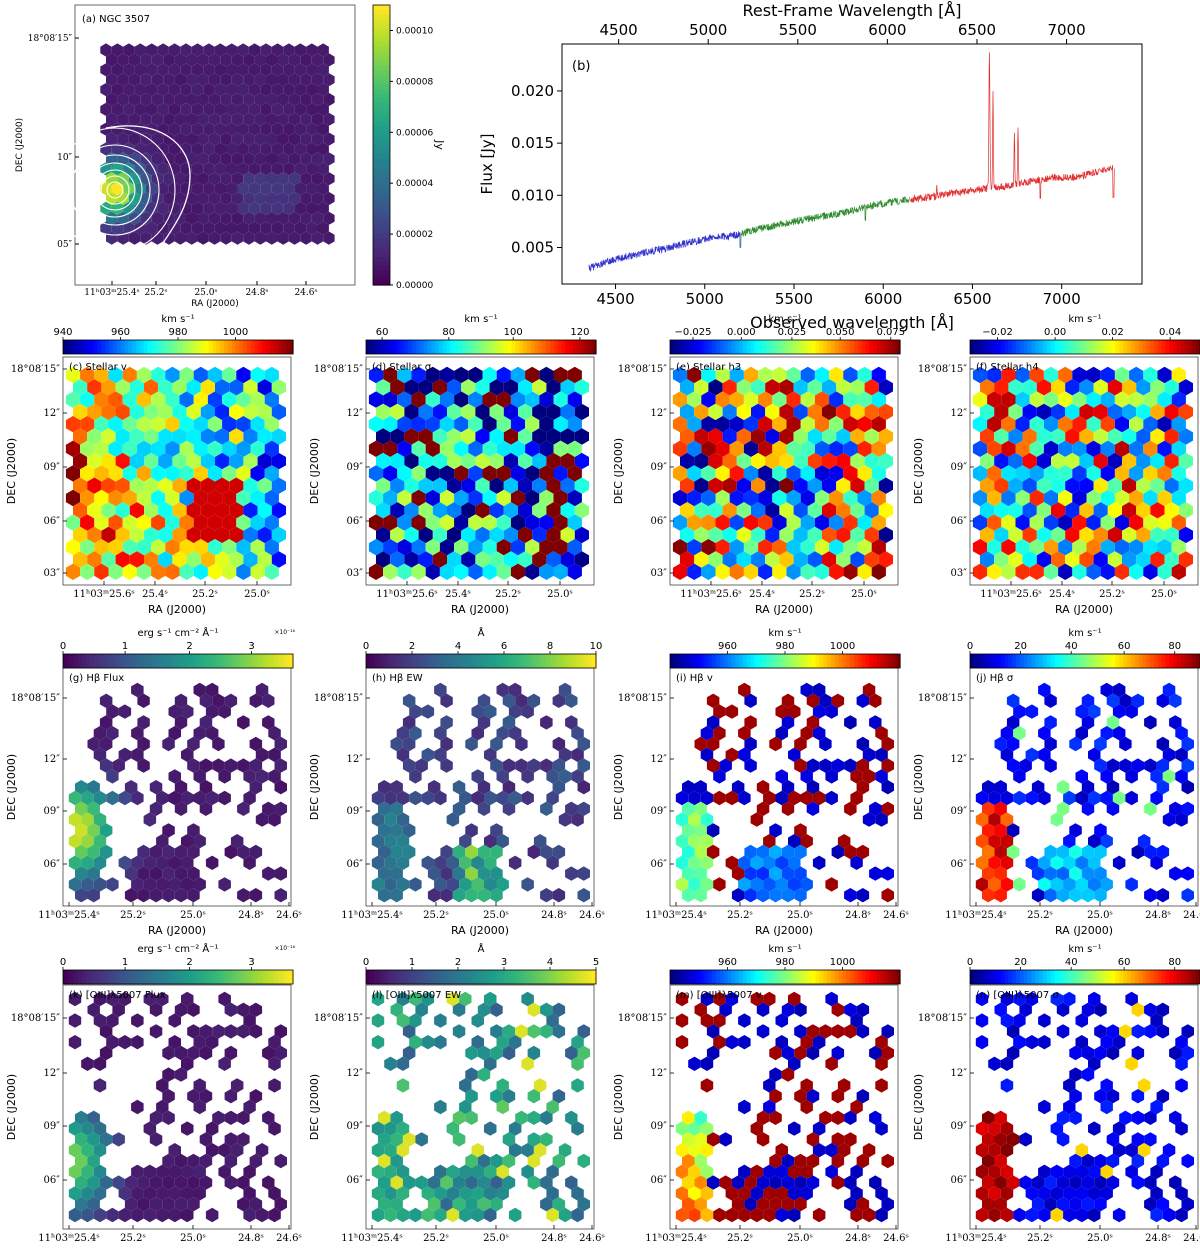 This screenshot has height=1249, width=1200. I want to click on y-tick-label: 12″, so click(959, 413).